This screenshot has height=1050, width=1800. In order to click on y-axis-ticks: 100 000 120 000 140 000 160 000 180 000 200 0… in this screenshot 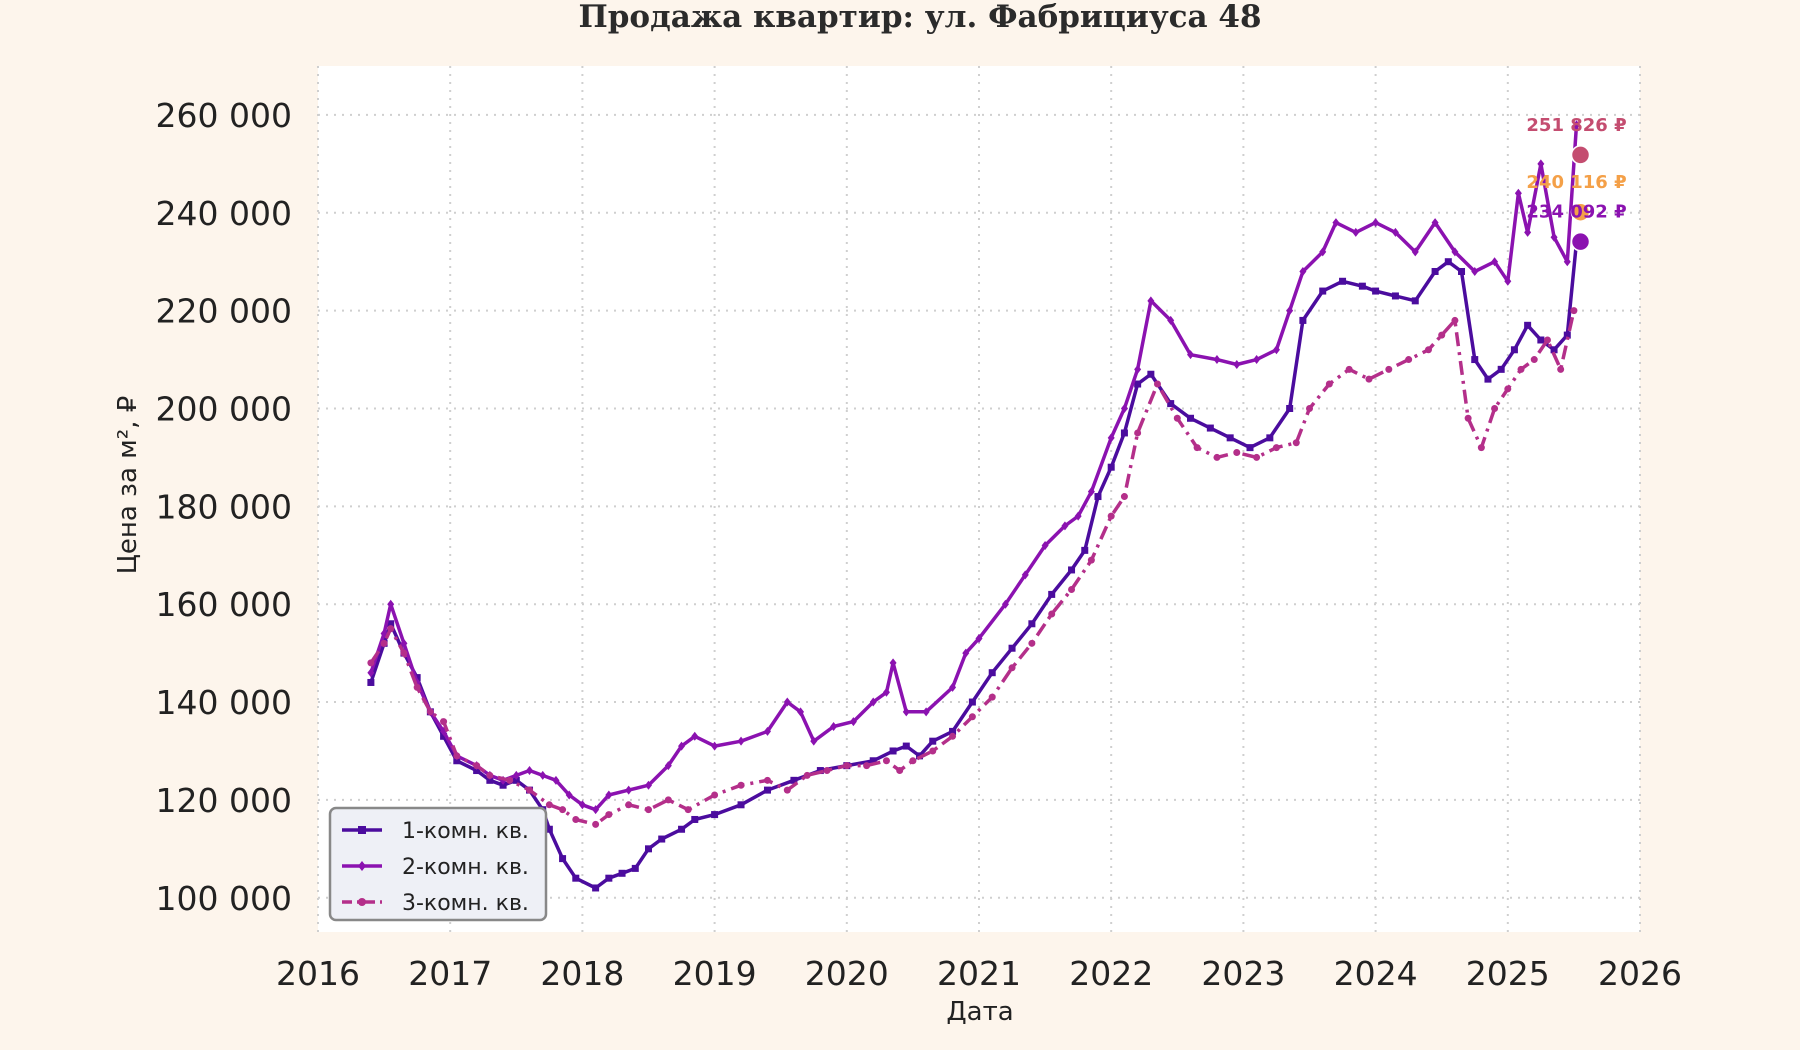, I will do `click(224, 507)`.